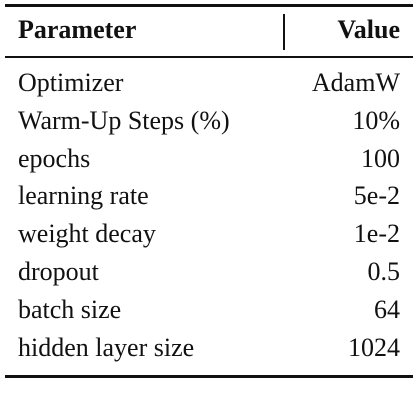 Image resolution: width=418 pixels, height=408 pixels. I want to click on value-cell: 0.5, so click(384, 271).